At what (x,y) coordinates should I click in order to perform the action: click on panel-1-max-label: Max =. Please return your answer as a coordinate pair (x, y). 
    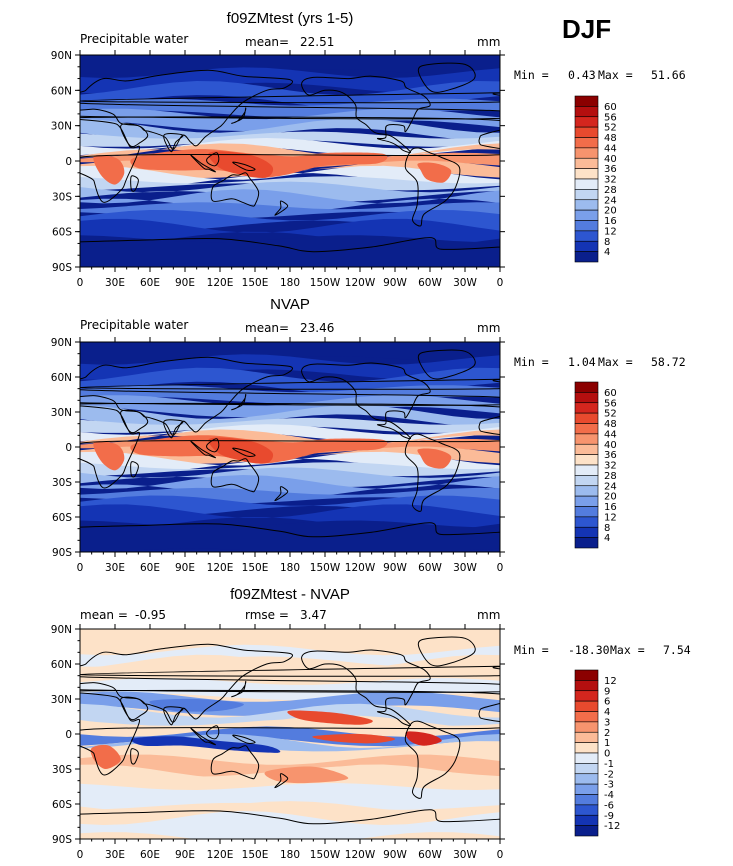
    Looking at the image, I should click on (615, 75).